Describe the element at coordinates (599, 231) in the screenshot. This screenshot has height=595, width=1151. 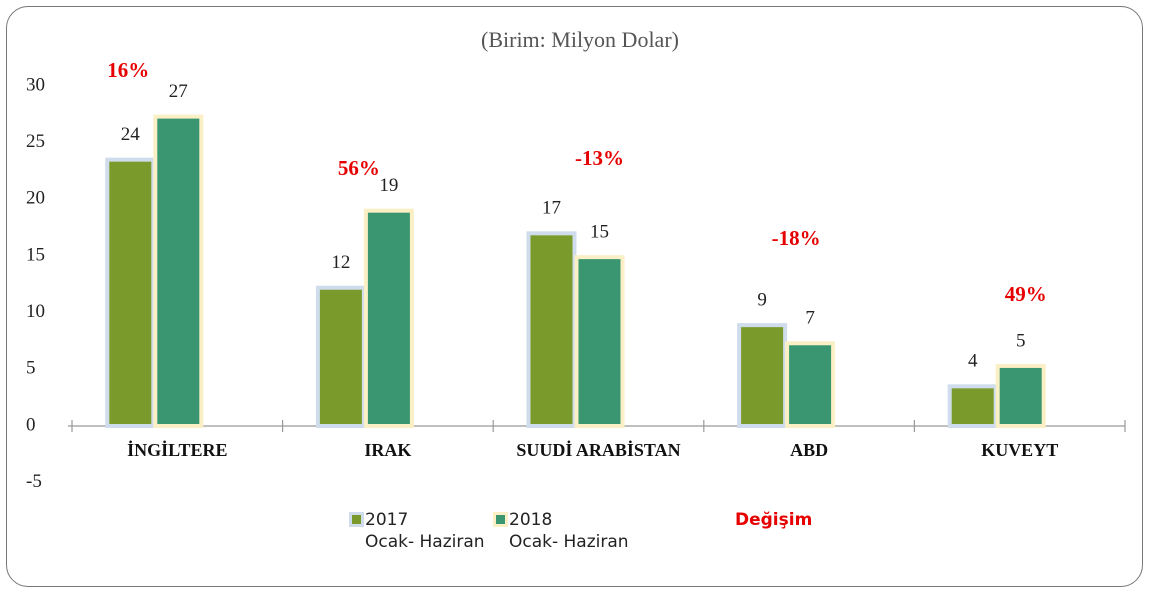
I see `value-label: 15` at that location.